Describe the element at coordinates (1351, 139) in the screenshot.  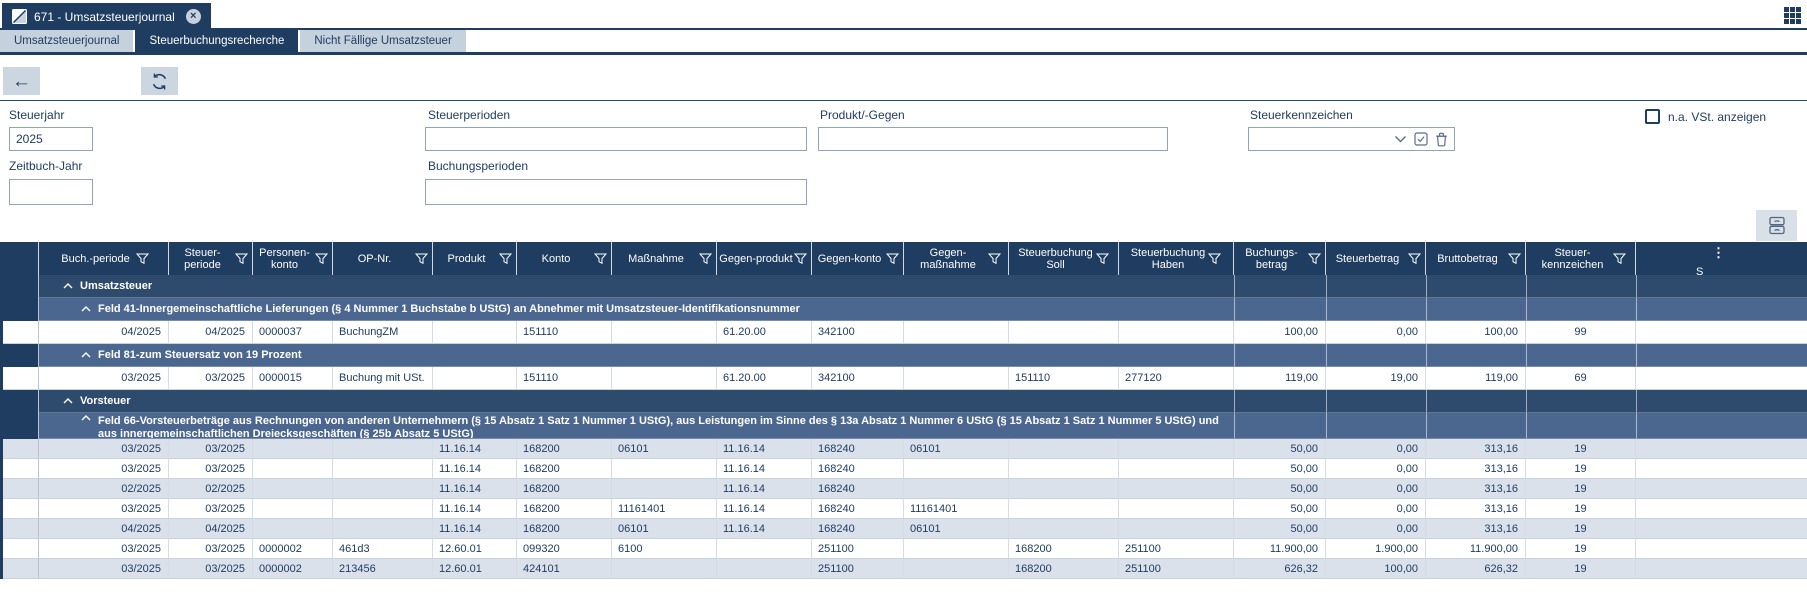
I see `steuerkennzeichen-combo` at that location.